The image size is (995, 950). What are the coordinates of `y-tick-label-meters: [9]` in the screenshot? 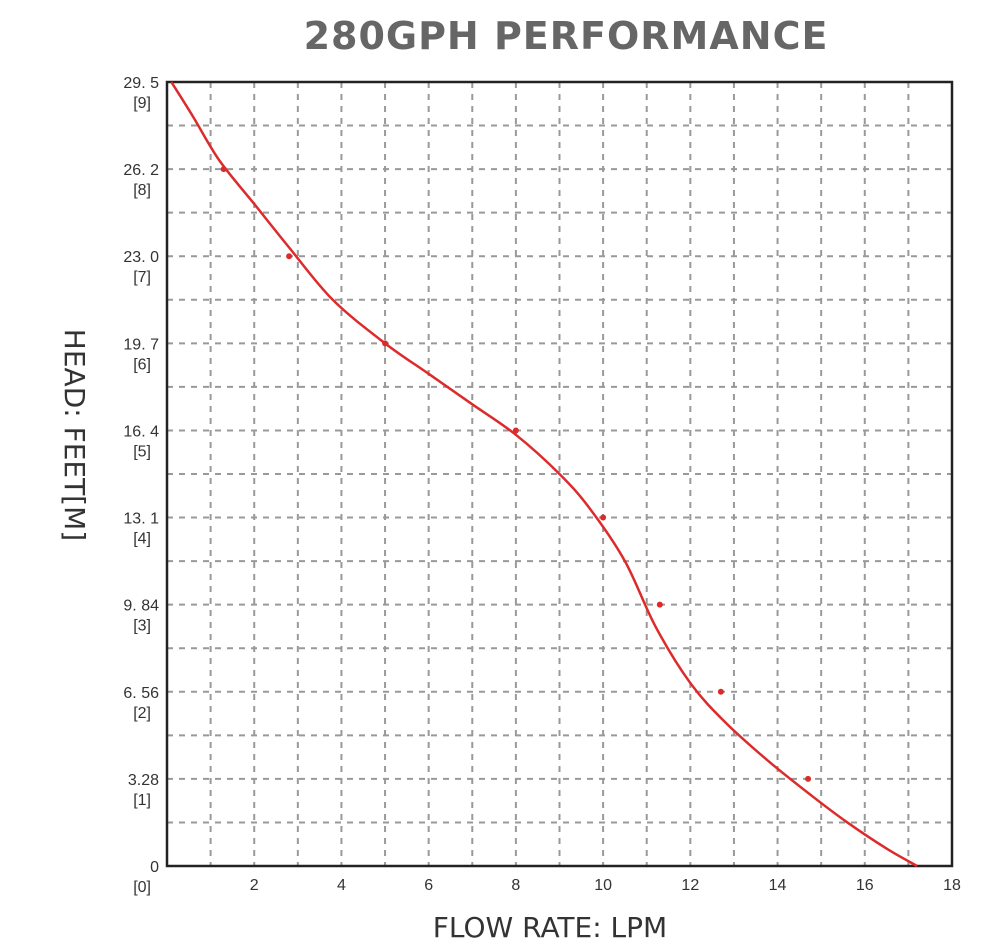 It's located at (142, 103).